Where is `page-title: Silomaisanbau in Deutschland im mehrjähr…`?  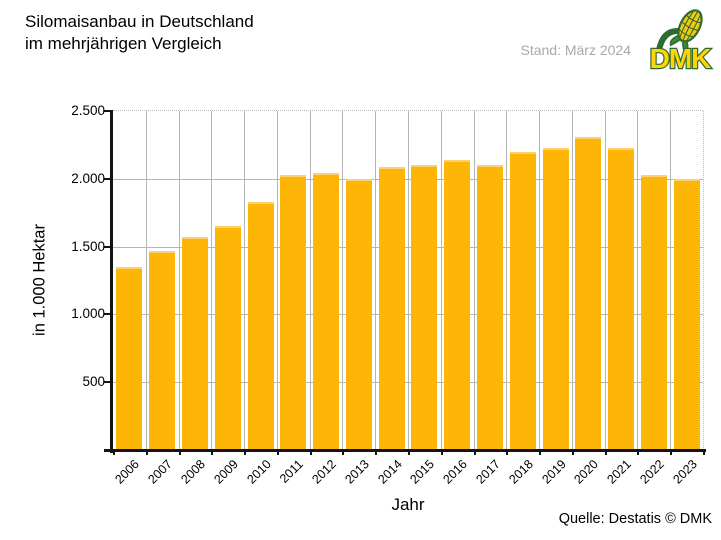 page-title: Silomaisanbau in Deutschland im mehrjähr… is located at coordinates (139, 33).